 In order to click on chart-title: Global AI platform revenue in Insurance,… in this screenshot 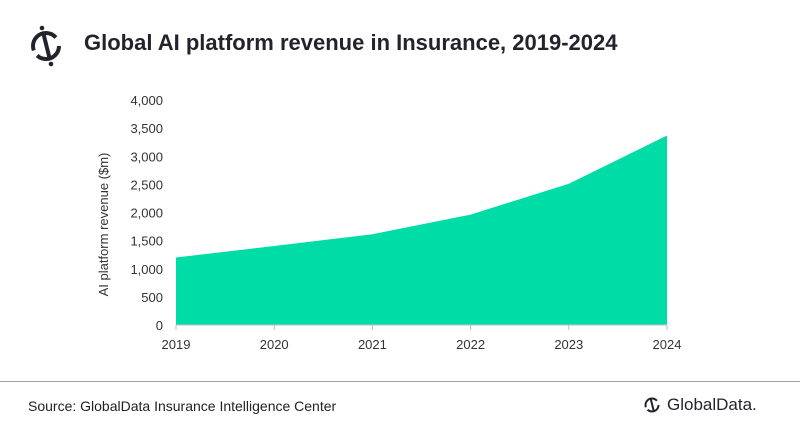, I will do `click(351, 42)`.